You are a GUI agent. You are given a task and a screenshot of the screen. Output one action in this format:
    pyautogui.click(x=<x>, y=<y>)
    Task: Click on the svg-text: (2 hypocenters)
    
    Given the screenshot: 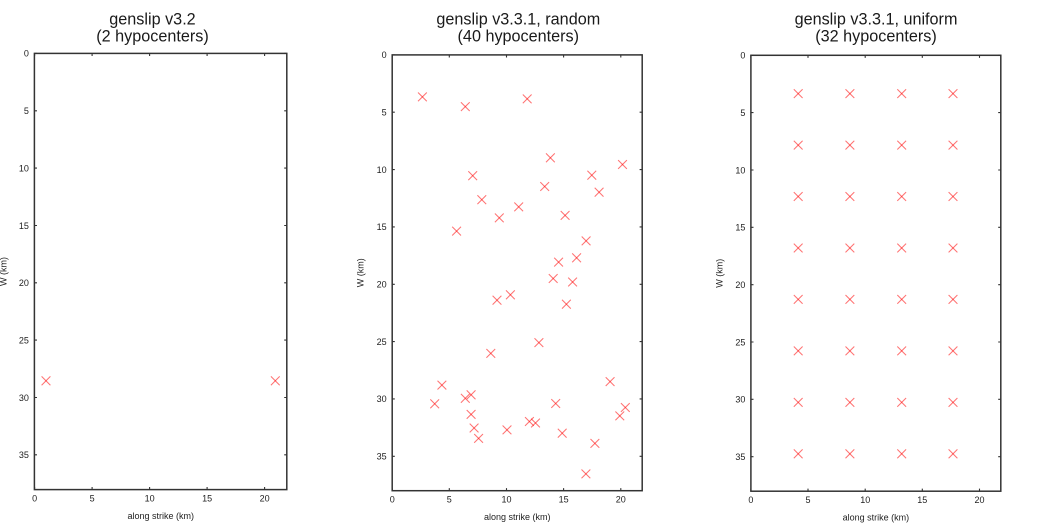 What is the action you would take?
    pyautogui.click(x=152, y=36)
    